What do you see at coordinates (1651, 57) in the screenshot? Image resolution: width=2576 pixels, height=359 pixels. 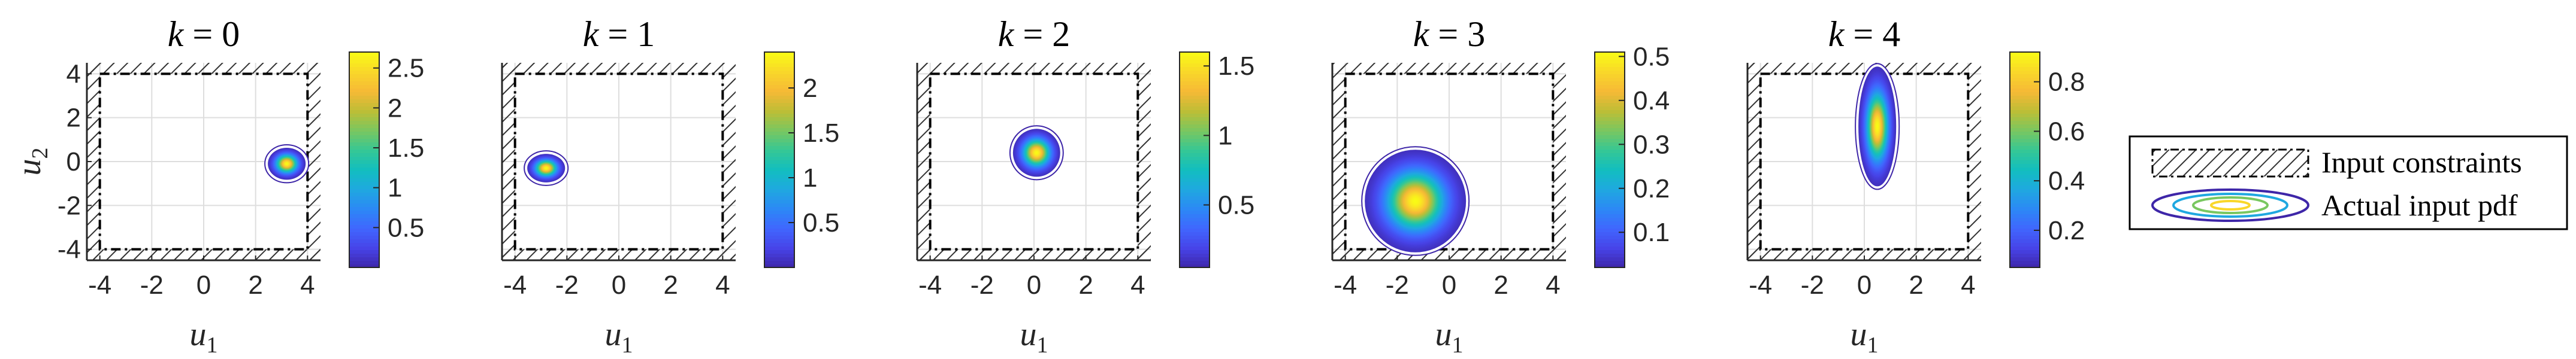 I see `colorbar-tick-label: 0.5` at bounding box center [1651, 57].